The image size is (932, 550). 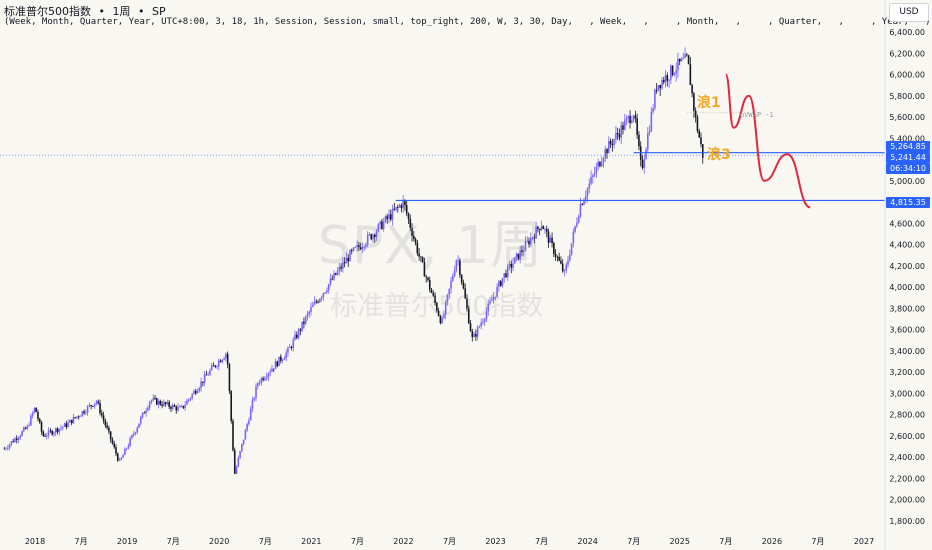 What do you see at coordinates (907, 96) in the screenshot?
I see `y-tick-label: 5,800.00` at bounding box center [907, 96].